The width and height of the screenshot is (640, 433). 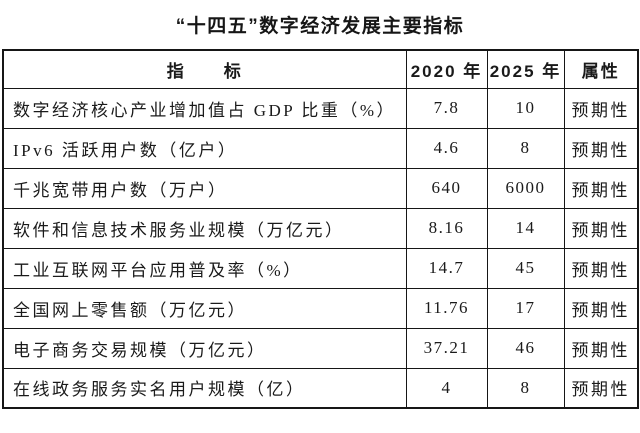 What do you see at coordinates (204, 308) in the screenshot?
I see `indicator-cell: 全国网上零售额（万亿元）` at bounding box center [204, 308].